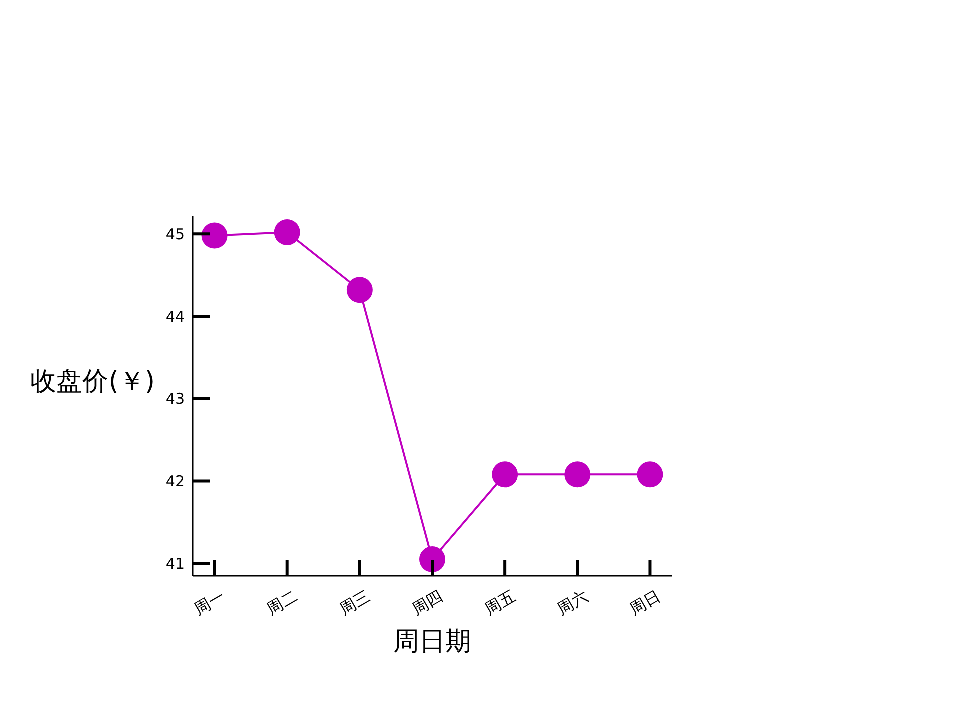 The image size is (960, 720). What do you see at coordinates (645, 603) in the screenshot?
I see `x-tick-label: 周日` at bounding box center [645, 603].